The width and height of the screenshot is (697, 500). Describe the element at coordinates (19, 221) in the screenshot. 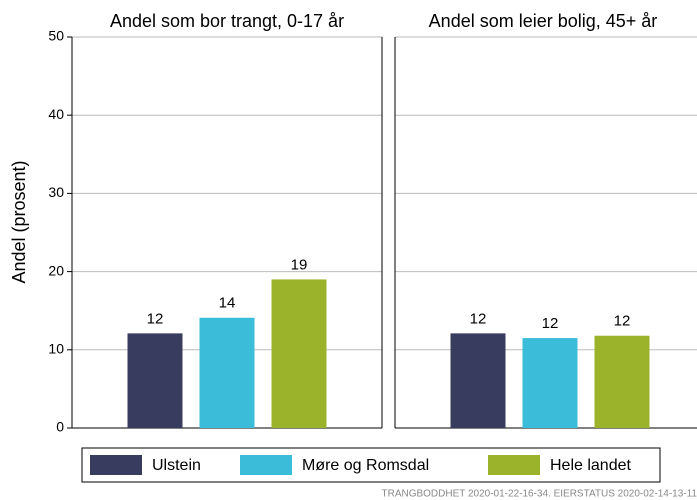

I see `y-axis-label: Andel (prosent)` at that location.